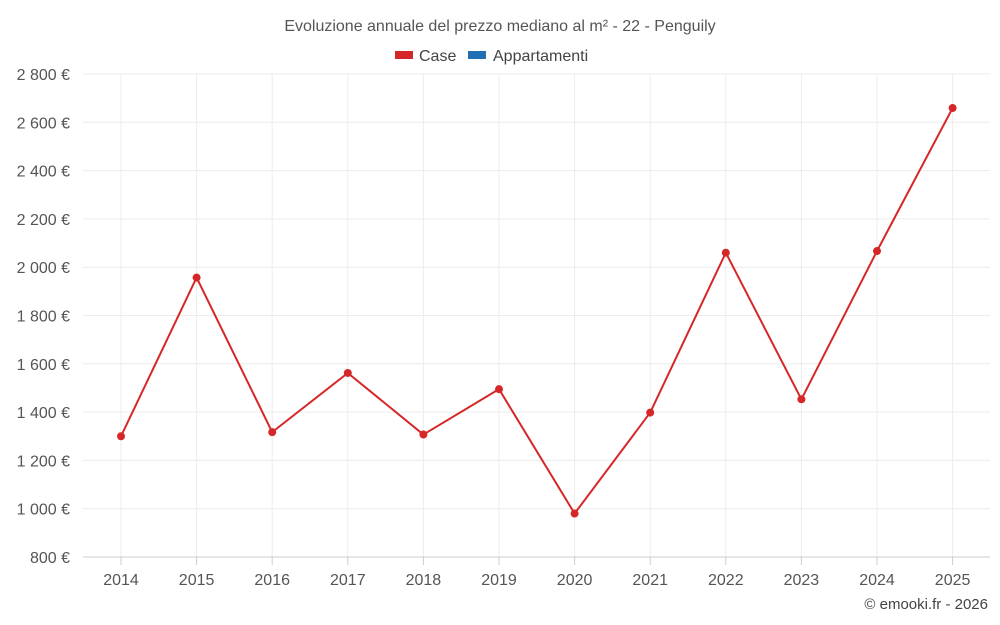 The width and height of the screenshot is (1000, 625). I want to click on x-tick-label: 2019, so click(499, 580).